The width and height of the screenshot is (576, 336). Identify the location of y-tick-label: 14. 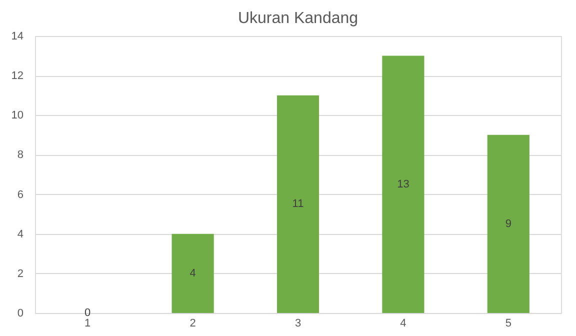
(17, 36).